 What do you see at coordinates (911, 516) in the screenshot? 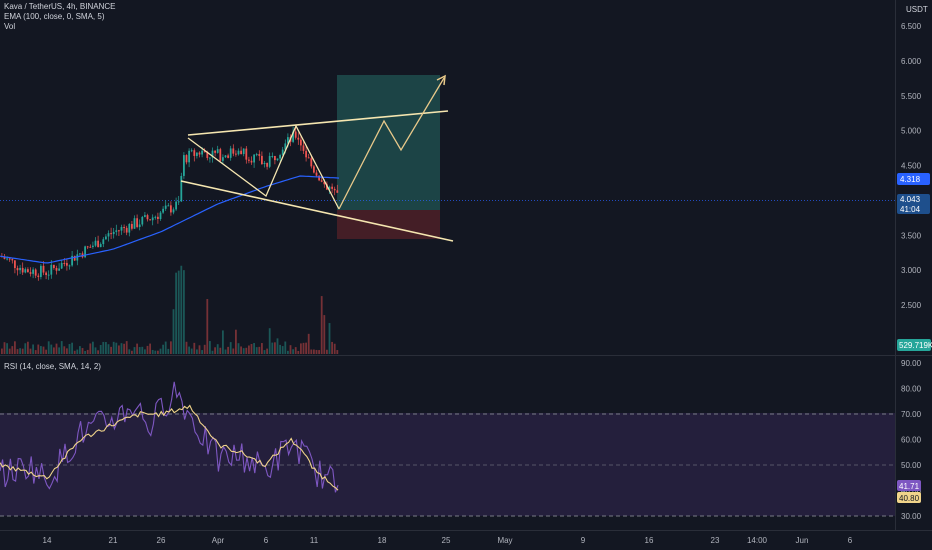
I see `rsi-tick-label: 30.00` at bounding box center [911, 516].